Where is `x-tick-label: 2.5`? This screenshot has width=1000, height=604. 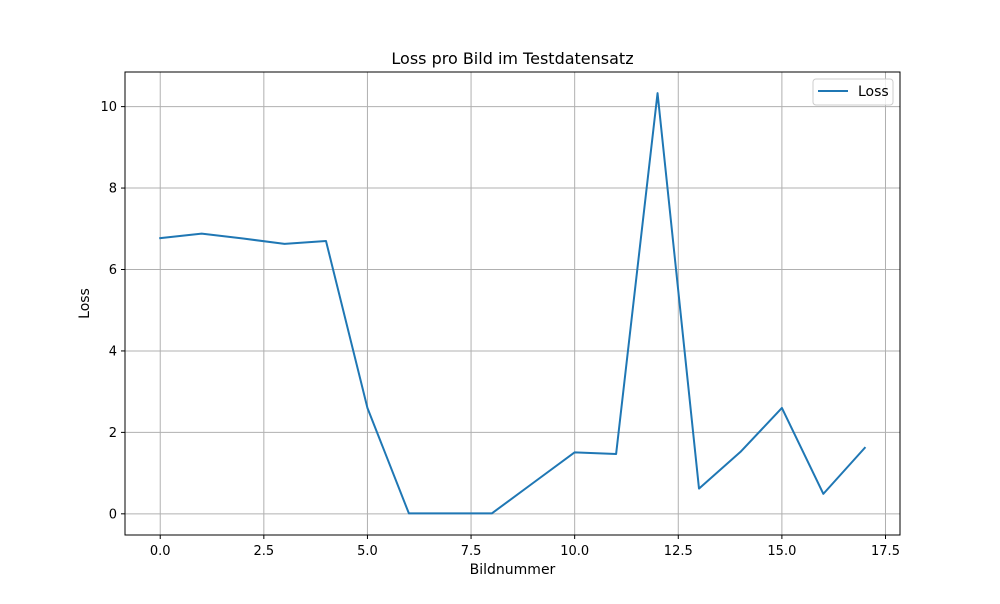
x-tick-label: 2.5 is located at coordinates (263, 551).